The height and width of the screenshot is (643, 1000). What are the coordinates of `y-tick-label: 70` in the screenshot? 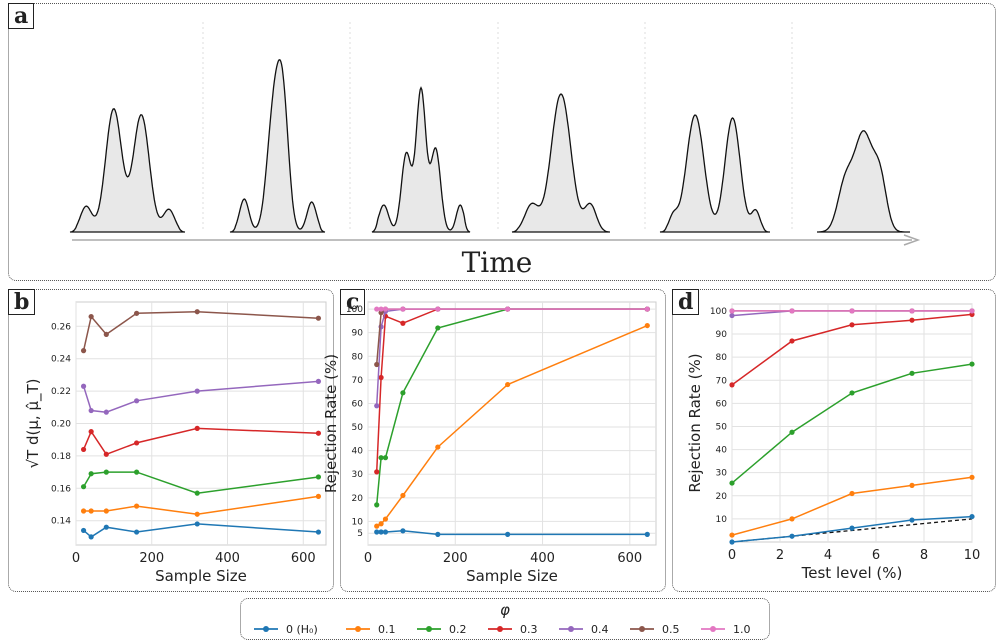 It's located at (722, 381).